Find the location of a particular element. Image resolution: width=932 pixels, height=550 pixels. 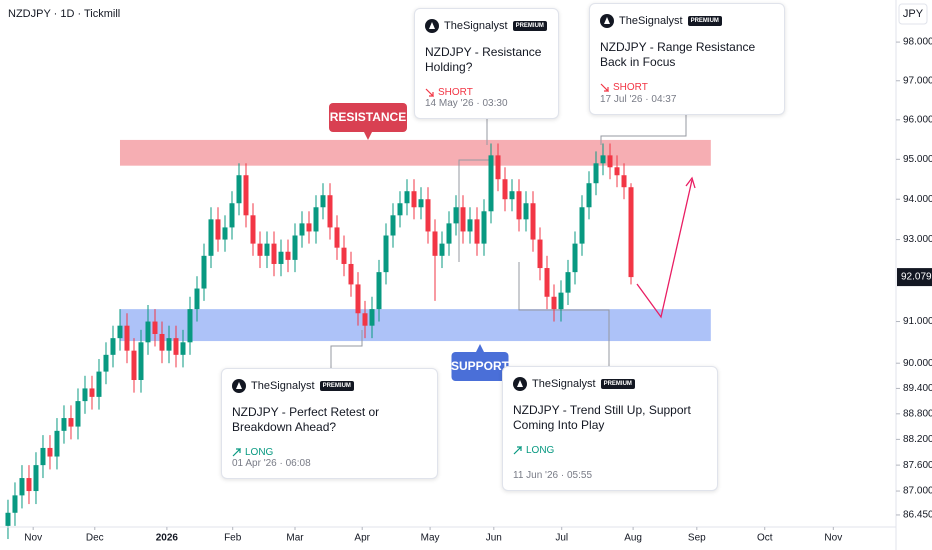

x-tick-label: Feb is located at coordinates (233, 538).